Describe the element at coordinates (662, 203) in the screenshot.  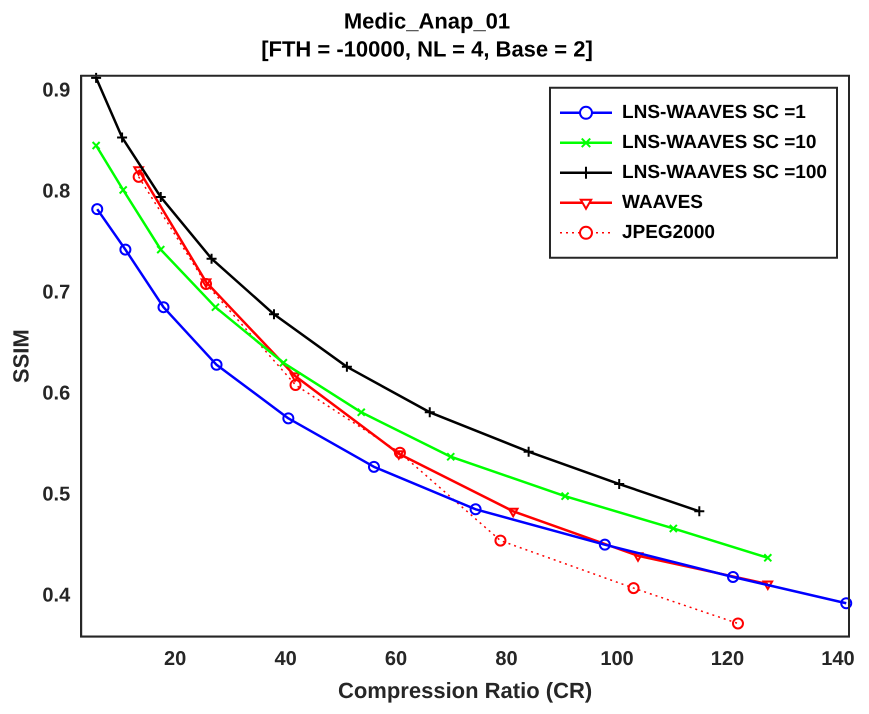
I see `legend-label: WAAVES` at that location.